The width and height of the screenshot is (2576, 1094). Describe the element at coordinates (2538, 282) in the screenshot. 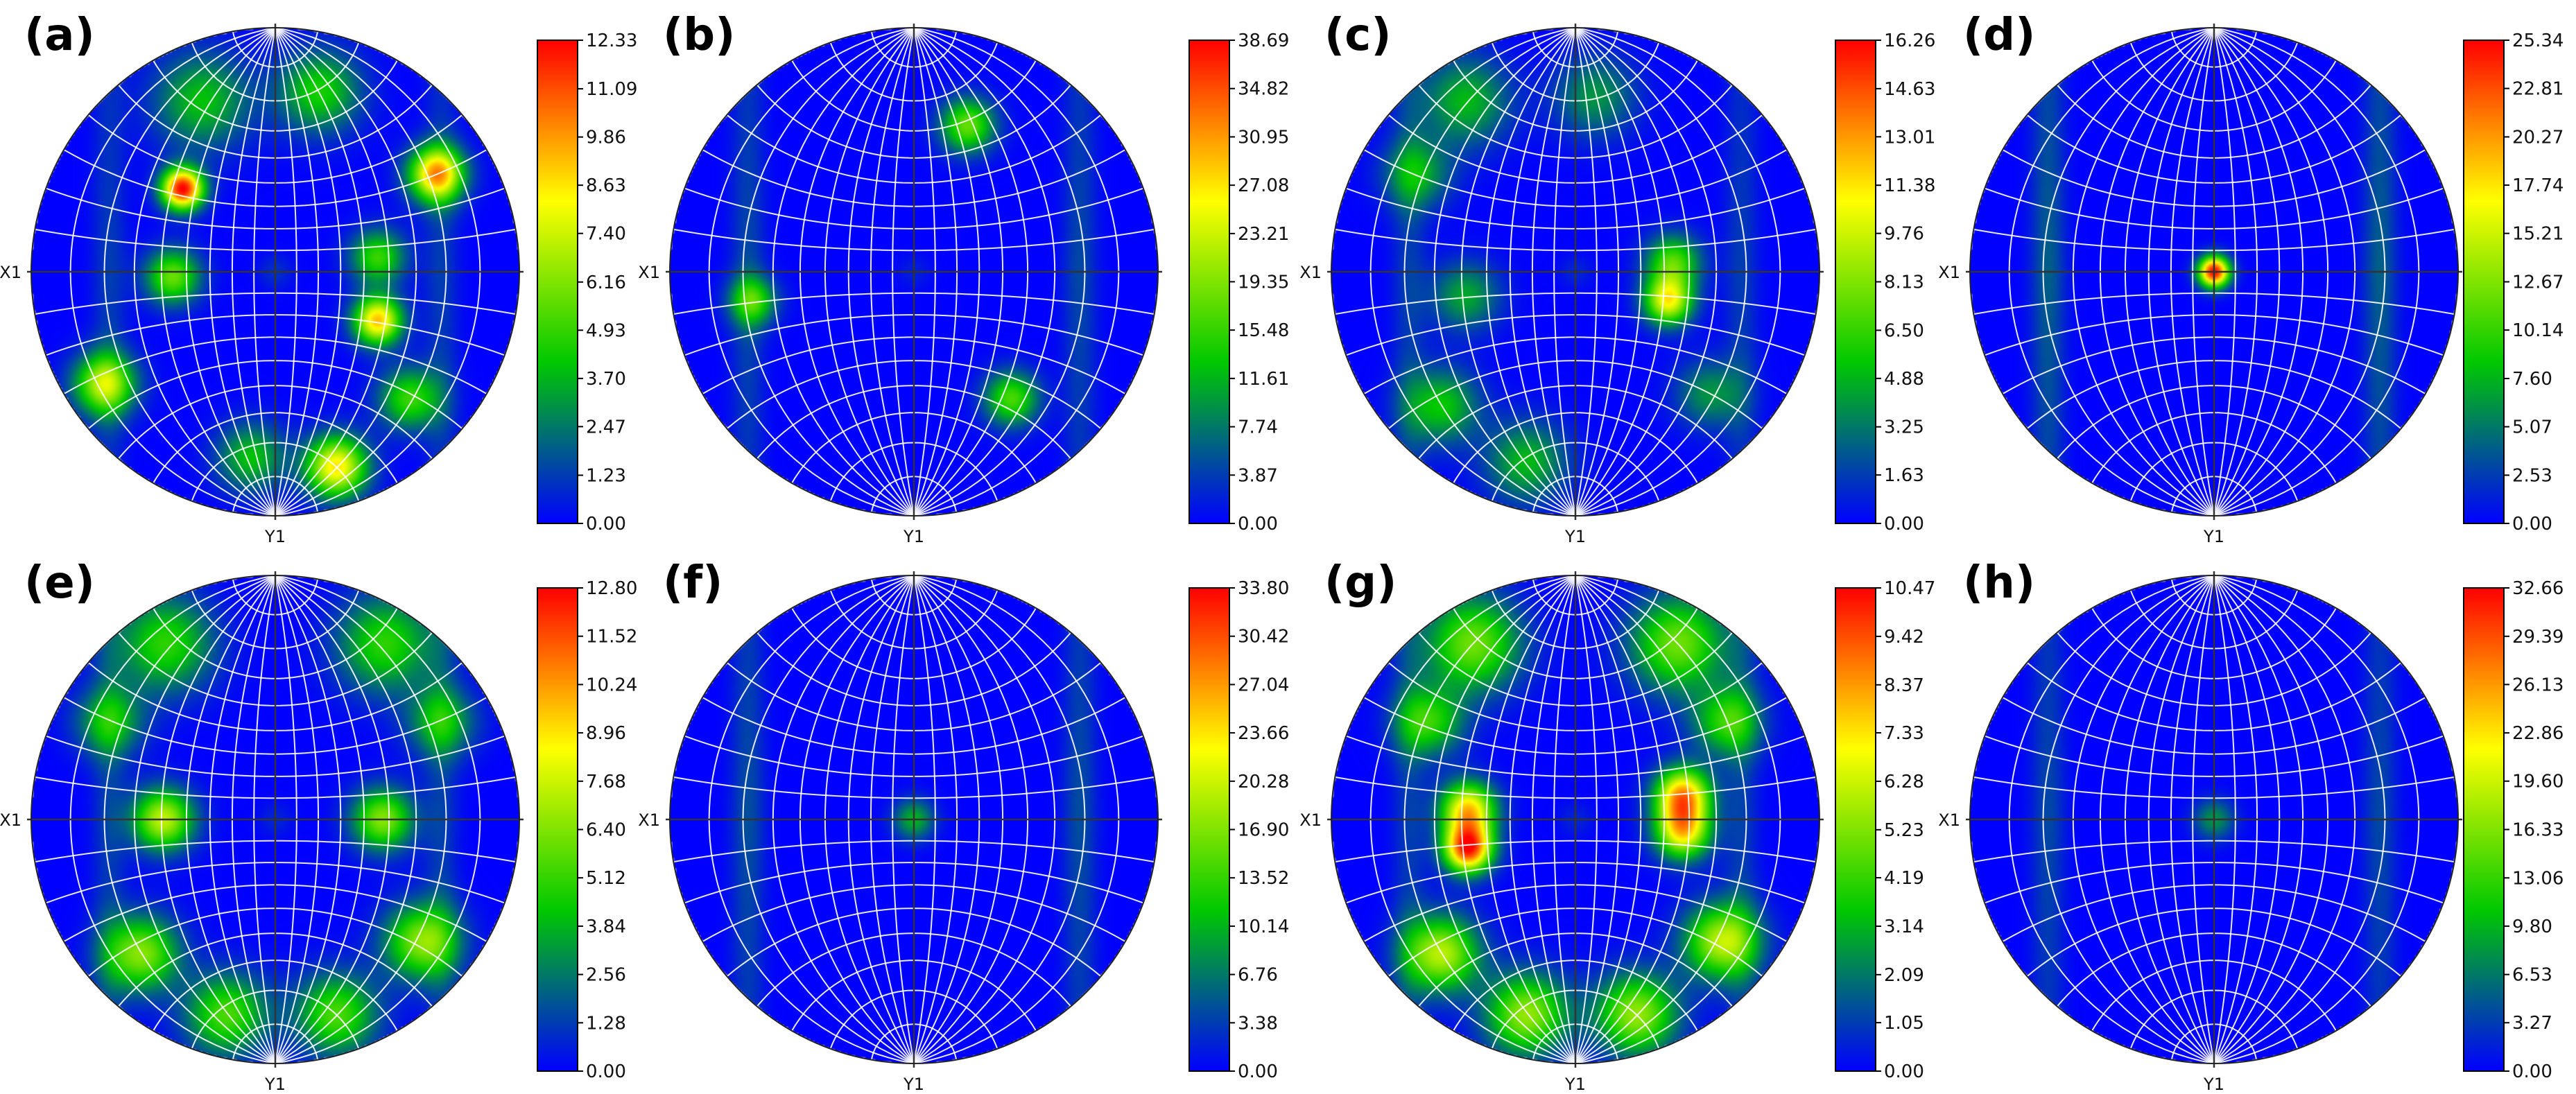

I see `colorbar-tick-label: 12.67` at that location.